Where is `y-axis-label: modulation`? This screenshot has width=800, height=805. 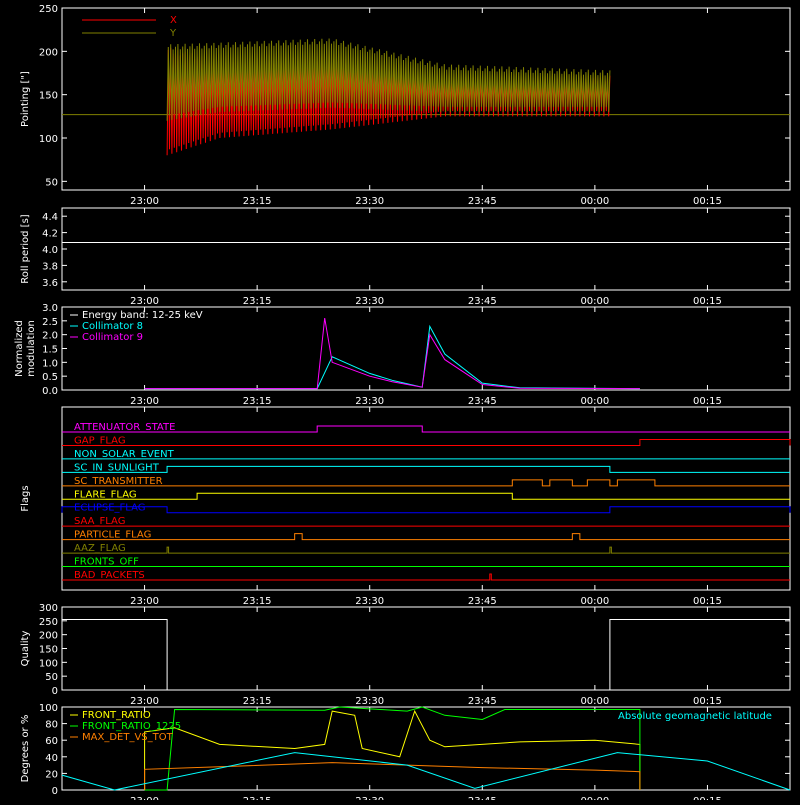 y-axis-label: modulation is located at coordinates (31, 348).